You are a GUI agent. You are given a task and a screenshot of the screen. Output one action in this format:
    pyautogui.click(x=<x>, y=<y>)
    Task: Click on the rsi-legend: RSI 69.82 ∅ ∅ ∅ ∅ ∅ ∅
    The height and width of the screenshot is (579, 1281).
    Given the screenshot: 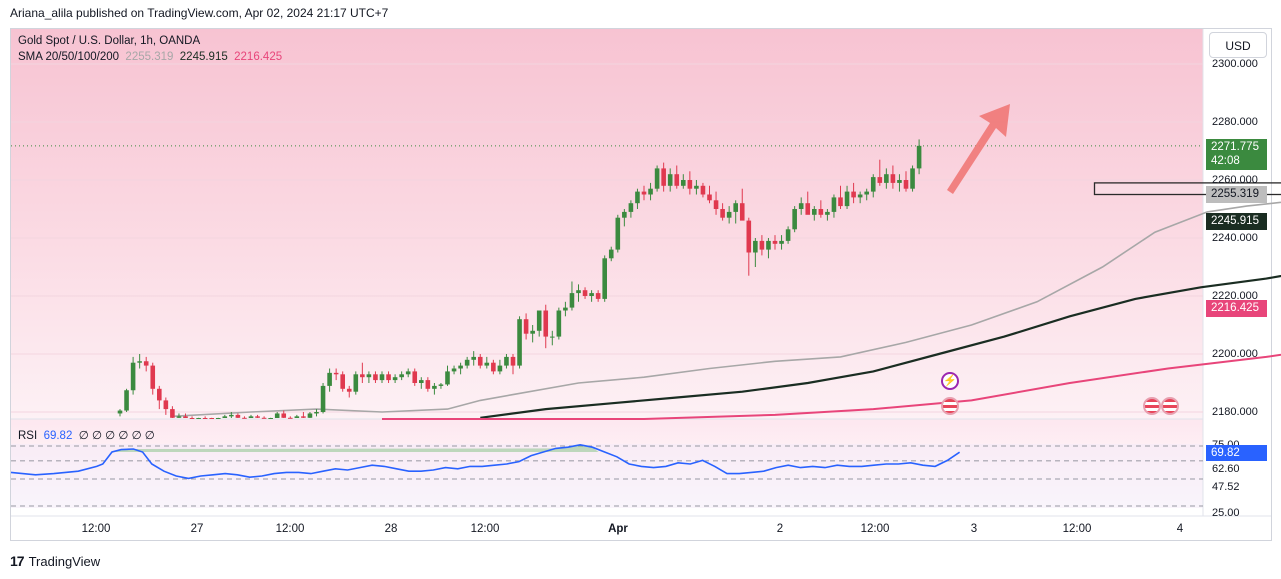 What is the action you would take?
    pyautogui.click(x=86, y=435)
    